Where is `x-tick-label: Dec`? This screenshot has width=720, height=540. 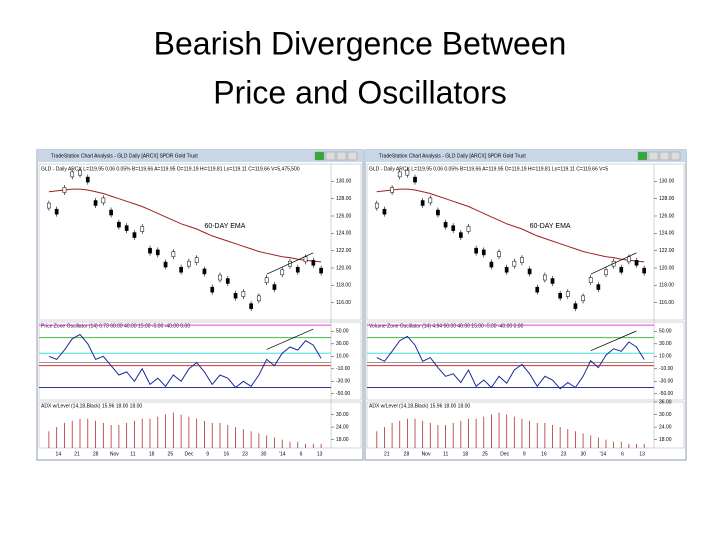
x-tick-label: Dec is located at coordinates (189, 454).